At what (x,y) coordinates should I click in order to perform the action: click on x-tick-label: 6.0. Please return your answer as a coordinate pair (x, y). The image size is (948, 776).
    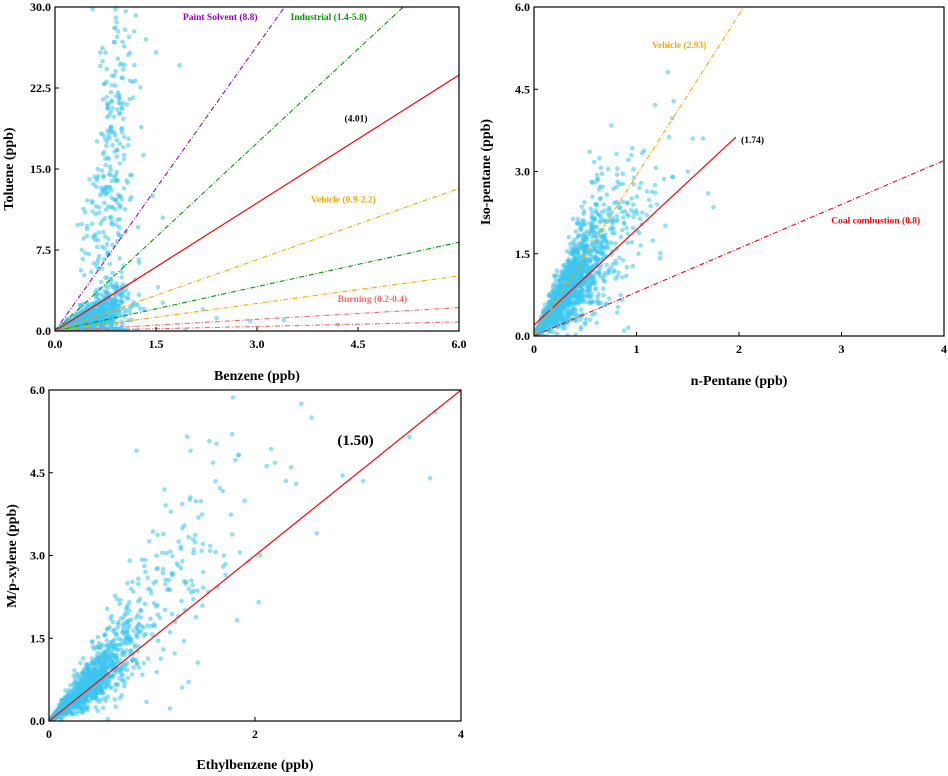
    Looking at the image, I should click on (459, 344).